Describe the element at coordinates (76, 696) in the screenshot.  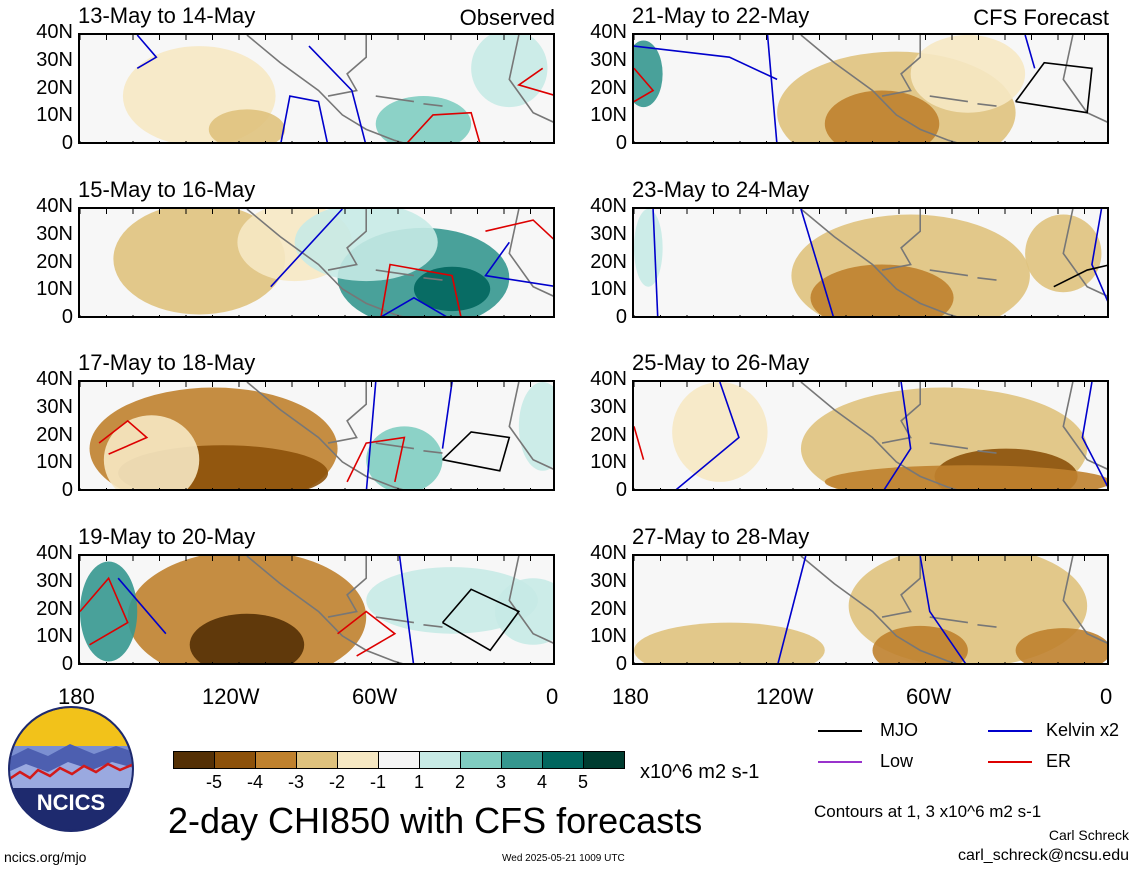
I see `lon-tick-180-left: 180` at that location.